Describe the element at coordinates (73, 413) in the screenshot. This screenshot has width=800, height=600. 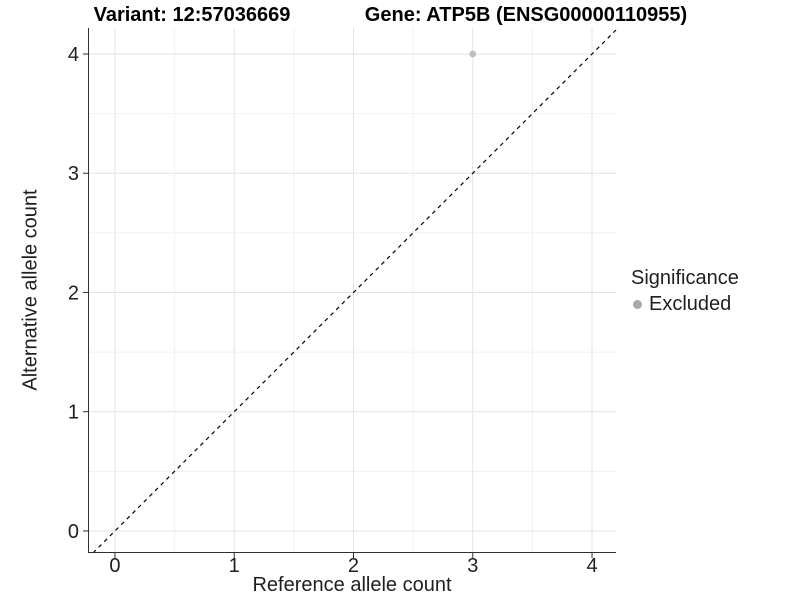
I see `y-tick-label: 1` at that location.